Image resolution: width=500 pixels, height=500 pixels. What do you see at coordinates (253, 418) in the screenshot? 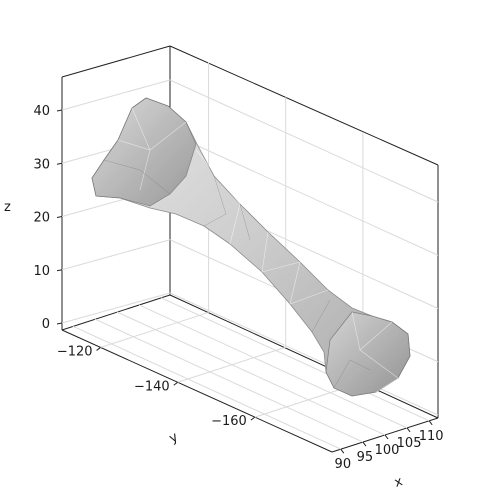
I see `y-tick--160` at bounding box center [253, 418].